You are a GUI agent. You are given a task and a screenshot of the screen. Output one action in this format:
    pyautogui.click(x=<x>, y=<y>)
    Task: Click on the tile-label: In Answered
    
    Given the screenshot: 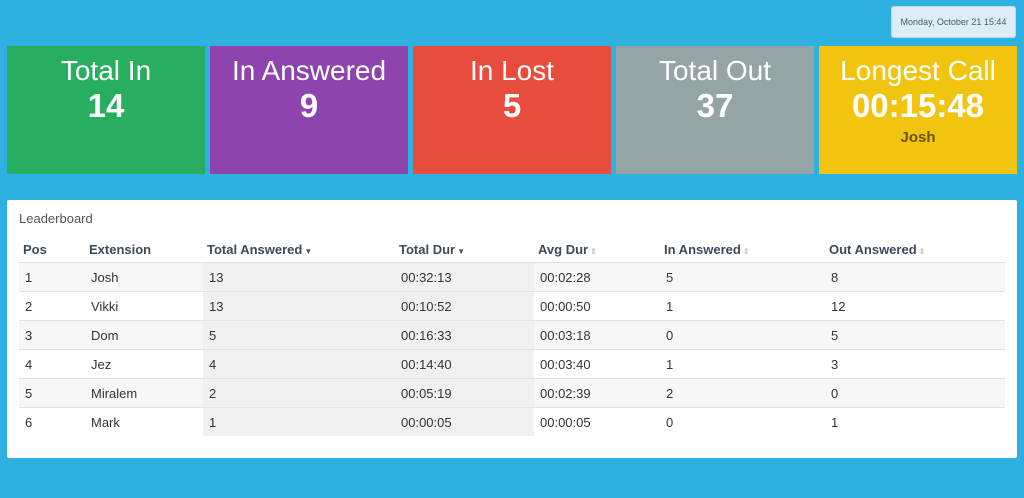 What is the action you would take?
    pyautogui.click(x=309, y=70)
    